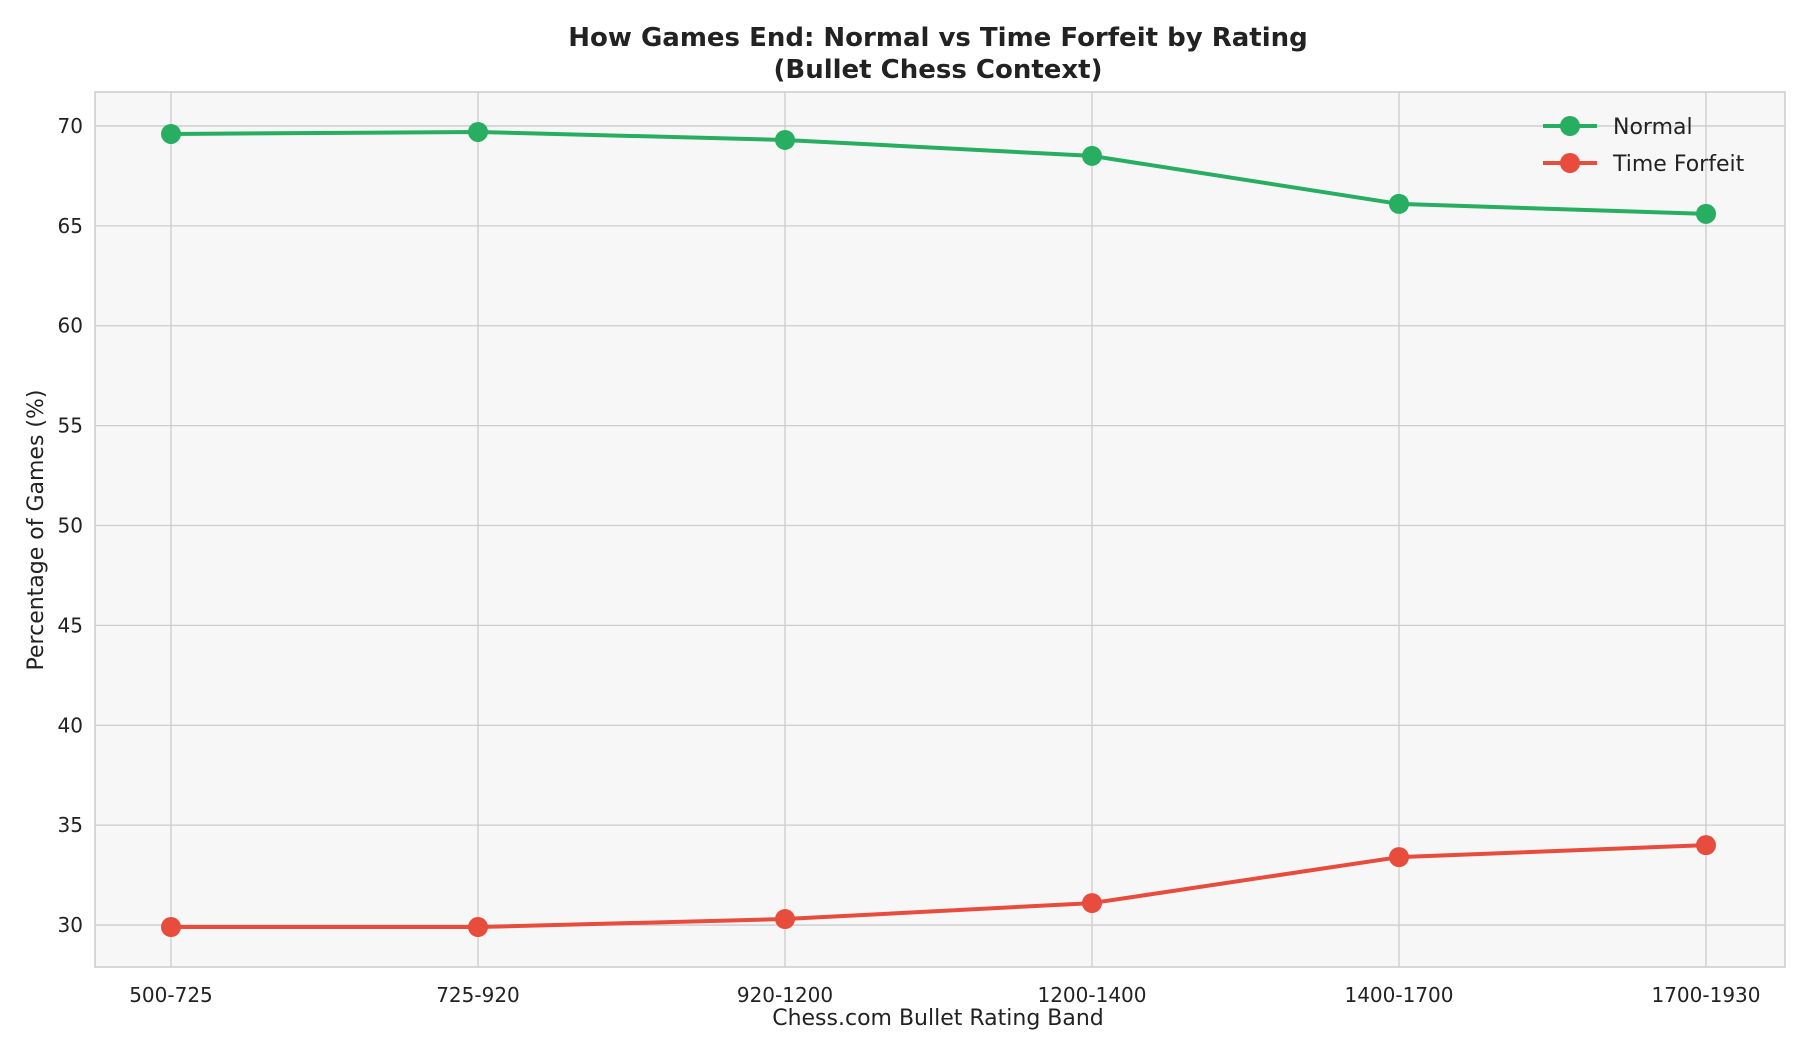  I want to click on y-tick-label: 65, so click(70, 226).